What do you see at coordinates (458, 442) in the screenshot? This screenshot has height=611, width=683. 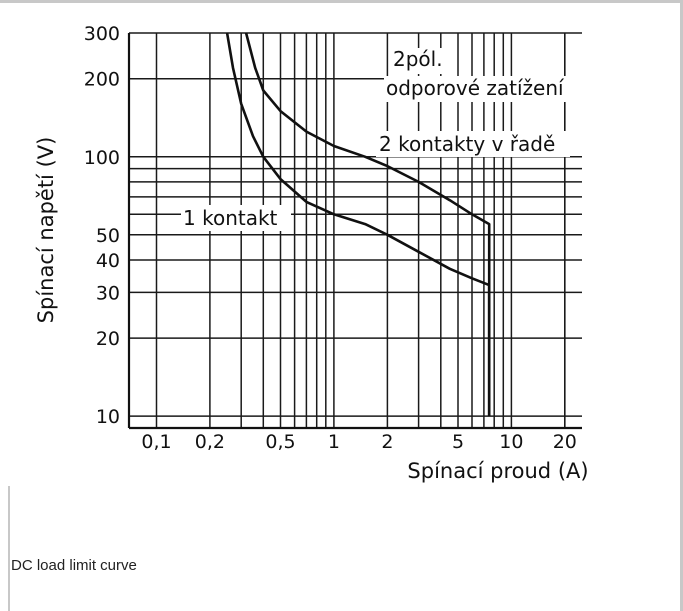 I see `x-tick-label: 5` at bounding box center [458, 442].